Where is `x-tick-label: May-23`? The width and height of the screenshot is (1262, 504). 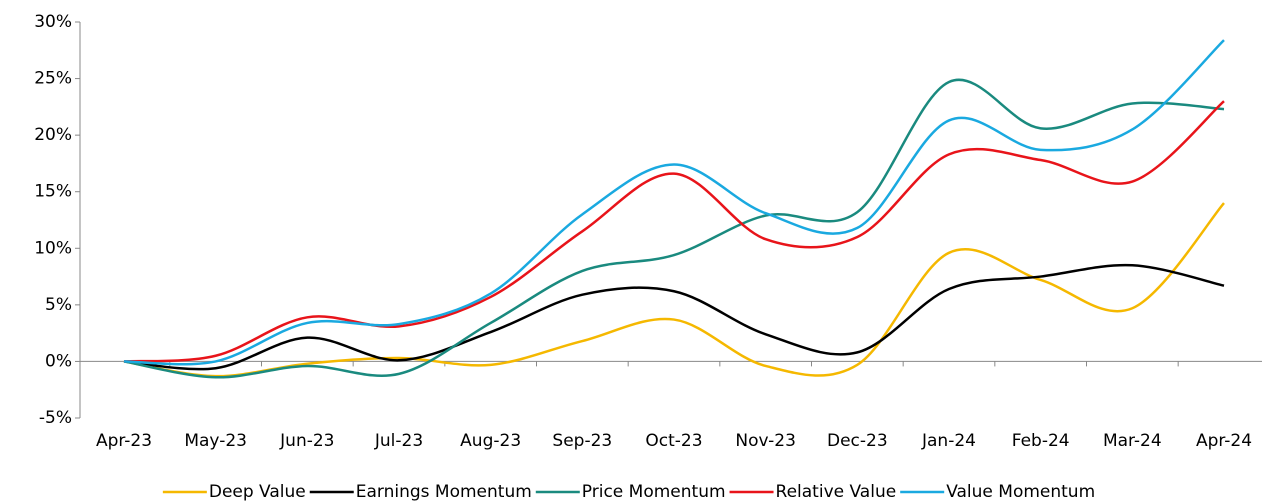 x-tick-label: May-23 is located at coordinates (215, 441).